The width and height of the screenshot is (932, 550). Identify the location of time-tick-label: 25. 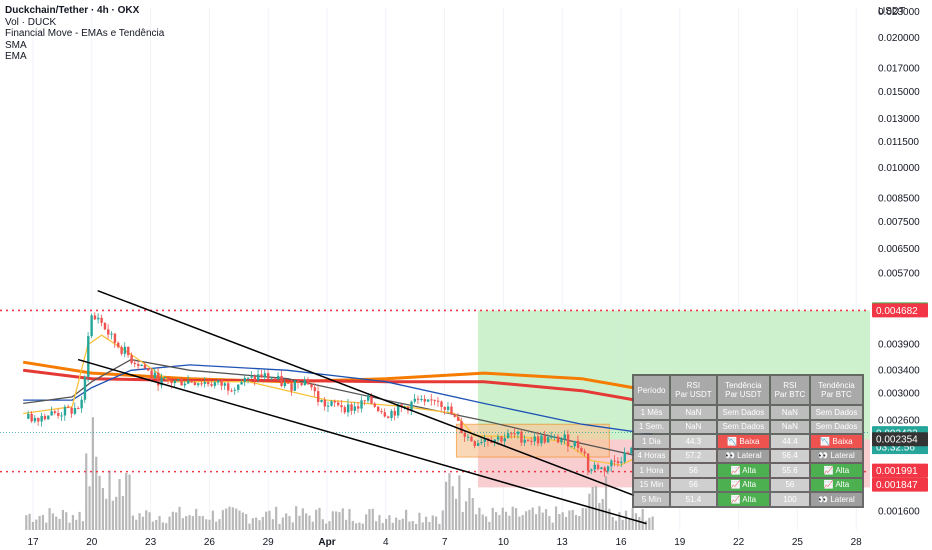
(798, 542).